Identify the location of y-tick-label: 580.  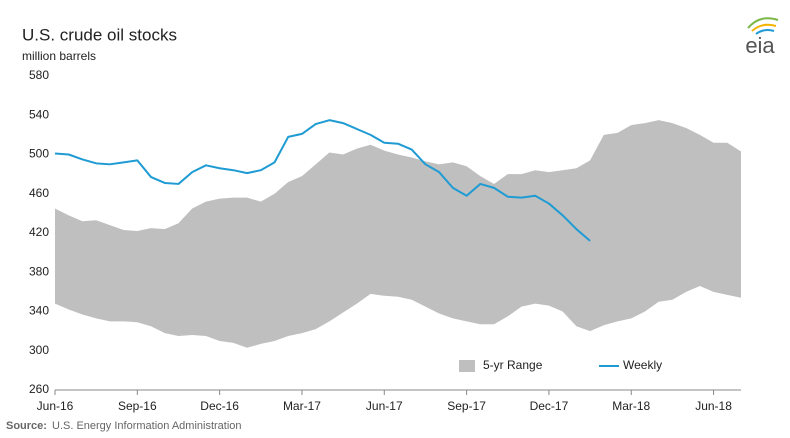
(39, 75).